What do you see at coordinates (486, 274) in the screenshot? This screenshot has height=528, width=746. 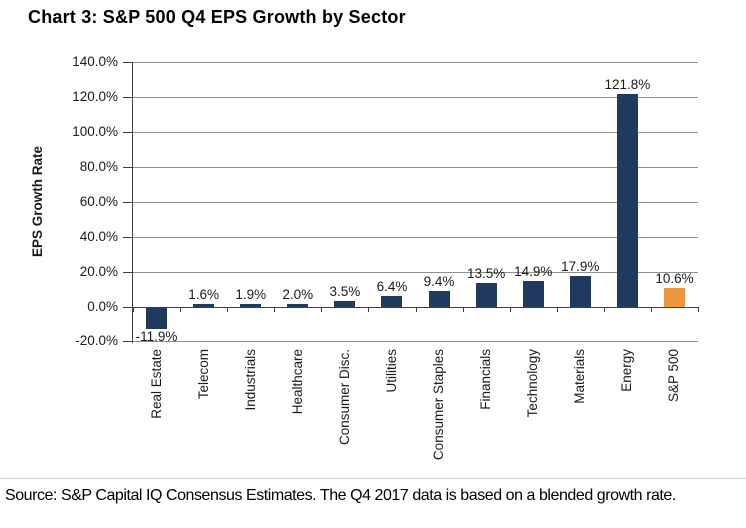 I see `value-label-financials: 13.5%` at bounding box center [486, 274].